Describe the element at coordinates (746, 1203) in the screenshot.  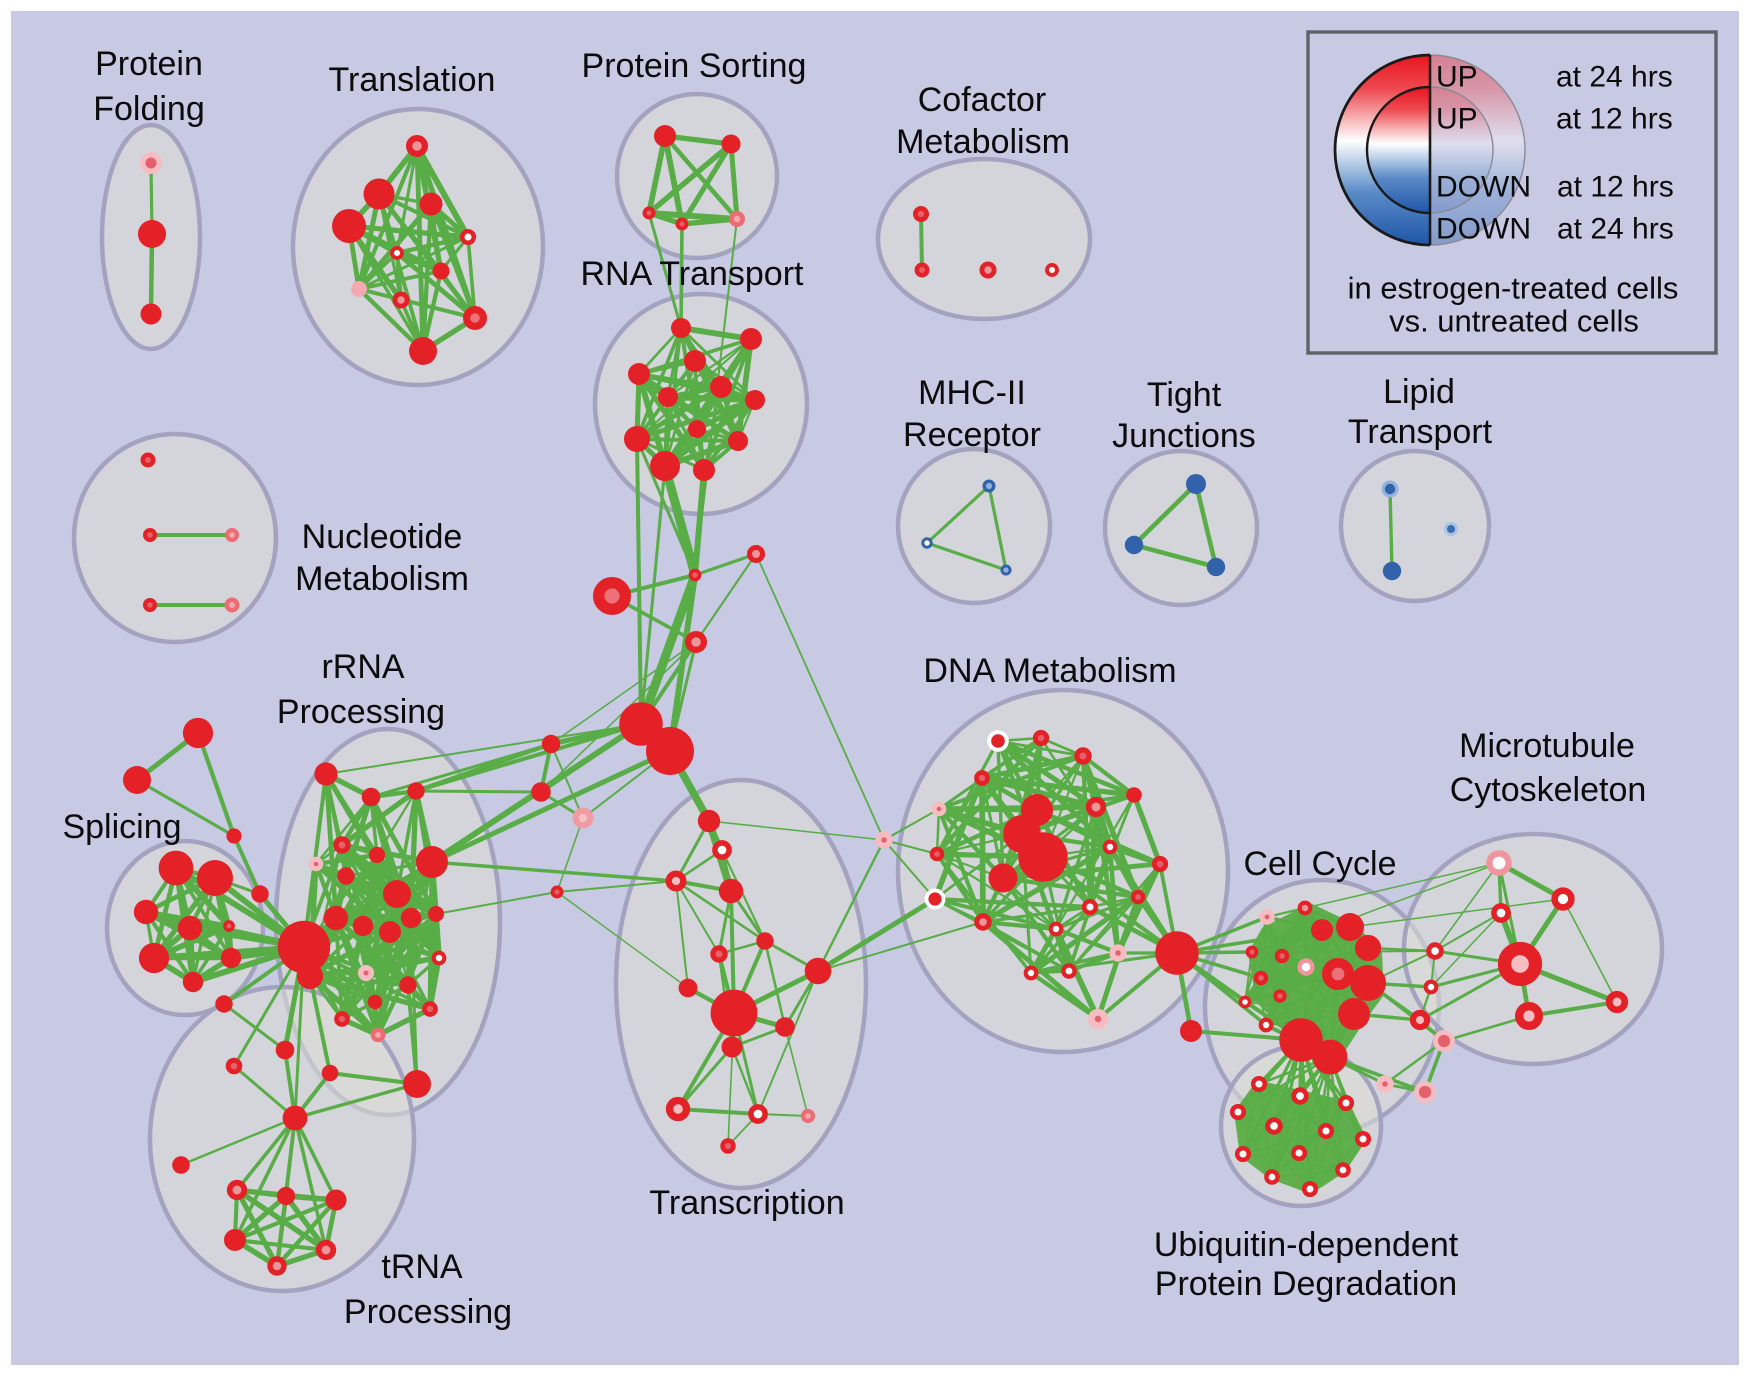
I see `svg-text: Transcription` at that location.